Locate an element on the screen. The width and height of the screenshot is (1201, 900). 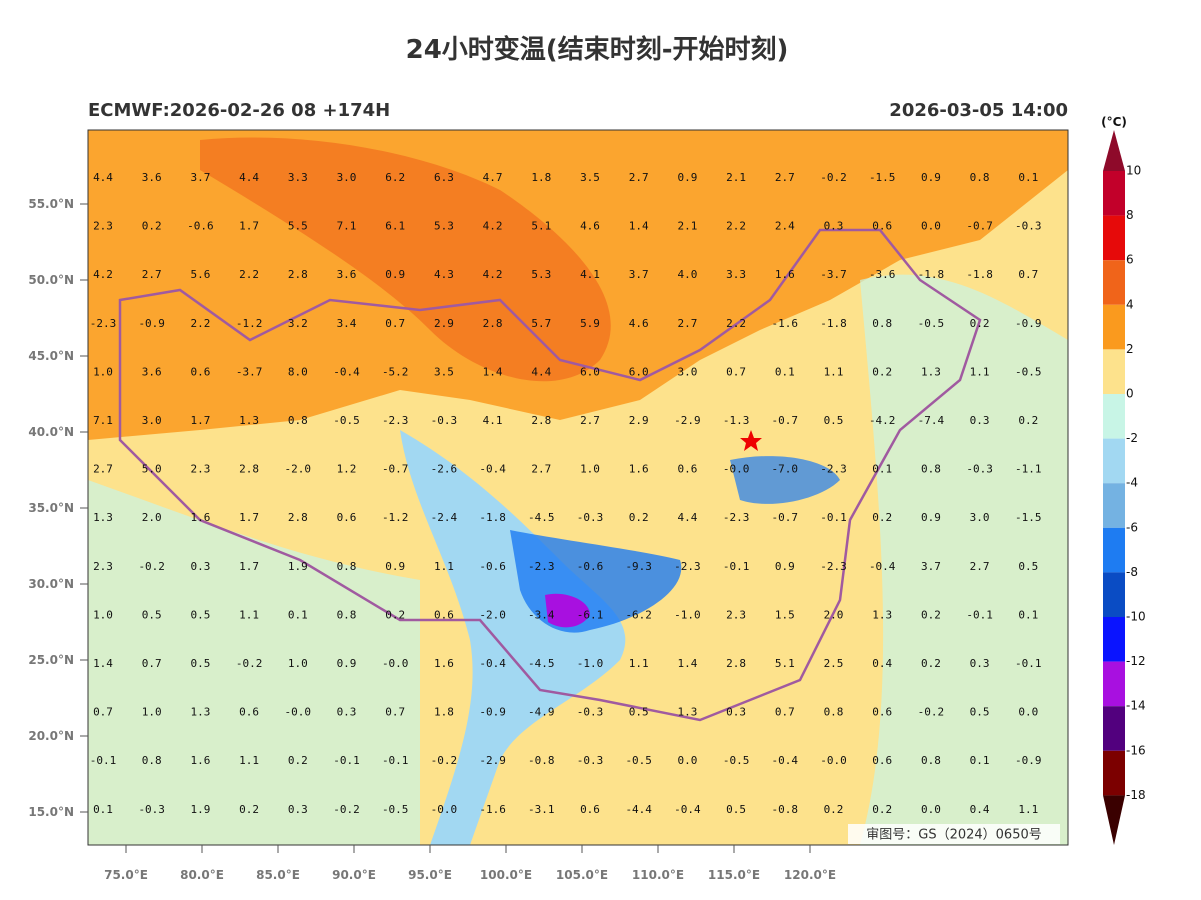
grid-value: -1.0 is located at coordinates (590, 663).